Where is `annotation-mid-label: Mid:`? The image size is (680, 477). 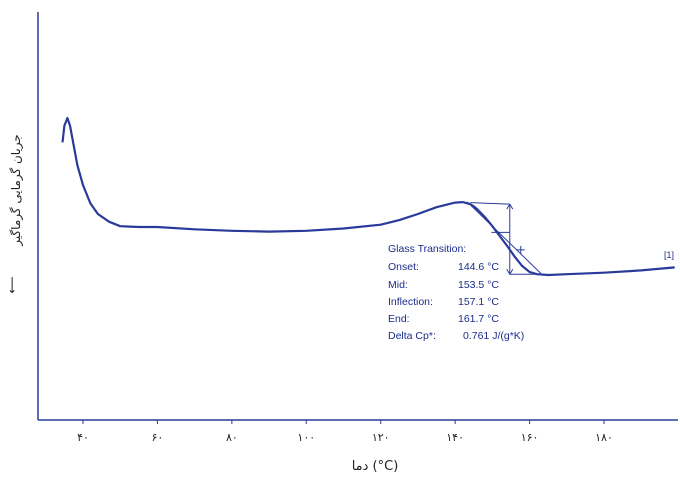
annotation-mid-label: Mid: is located at coordinates (398, 285).